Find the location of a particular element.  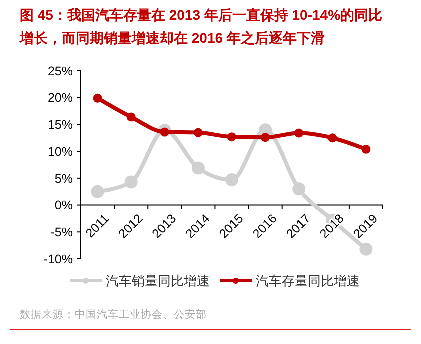

y-tick-label: 0% is located at coordinates (63, 205).